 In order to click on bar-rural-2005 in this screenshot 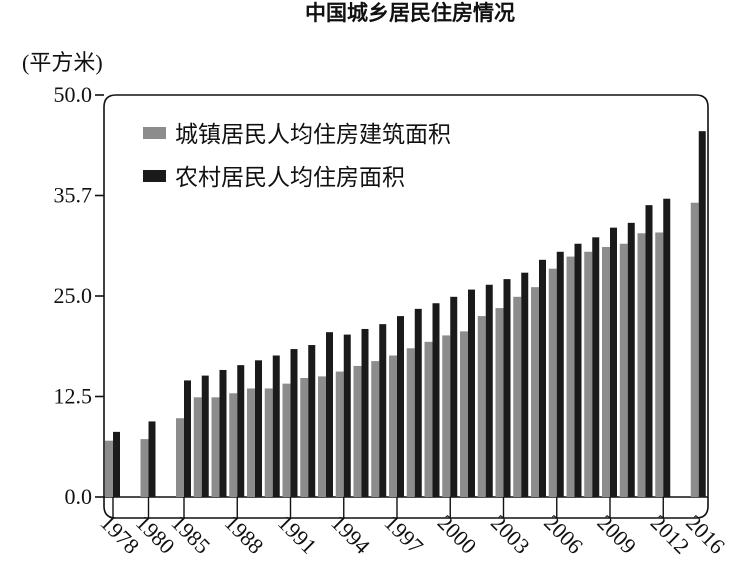, I will do `click(542, 378)`.